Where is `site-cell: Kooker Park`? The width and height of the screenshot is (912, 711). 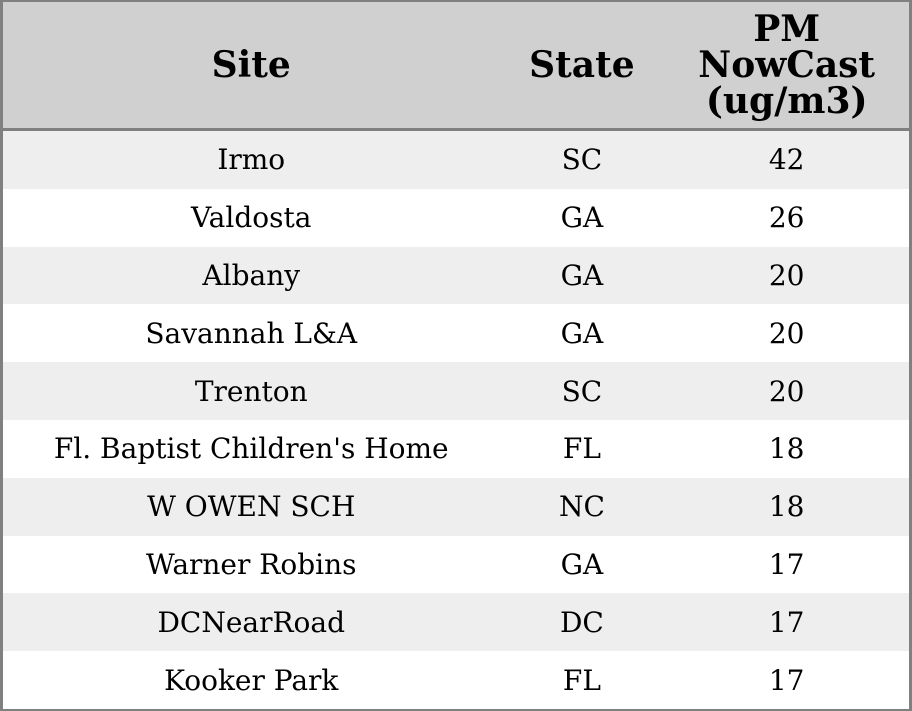 site-cell: Kooker Park is located at coordinates (251, 680).